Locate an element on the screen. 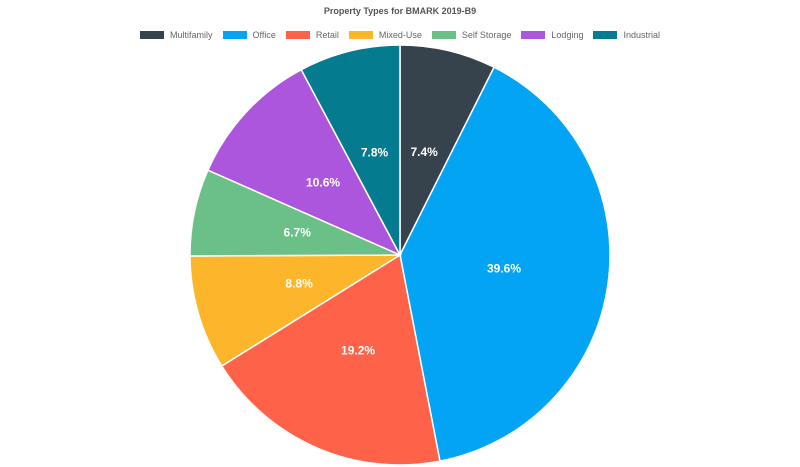  chart-title: Property Types for BMARK 2019-B9 is located at coordinates (400, 11).